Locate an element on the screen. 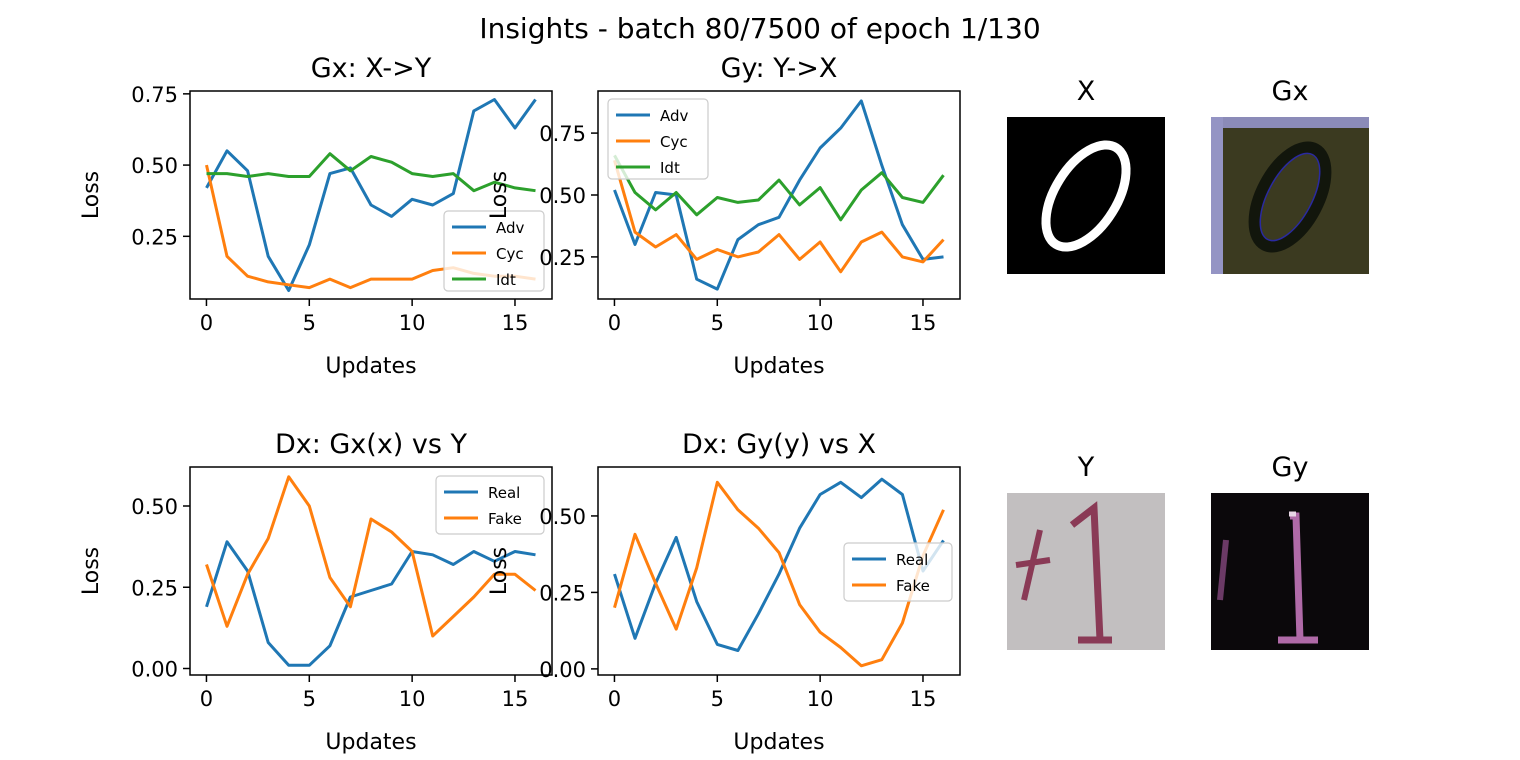 The height and width of the screenshot is (760, 1520). image-title-x: X is located at coordinates (1086, 91).